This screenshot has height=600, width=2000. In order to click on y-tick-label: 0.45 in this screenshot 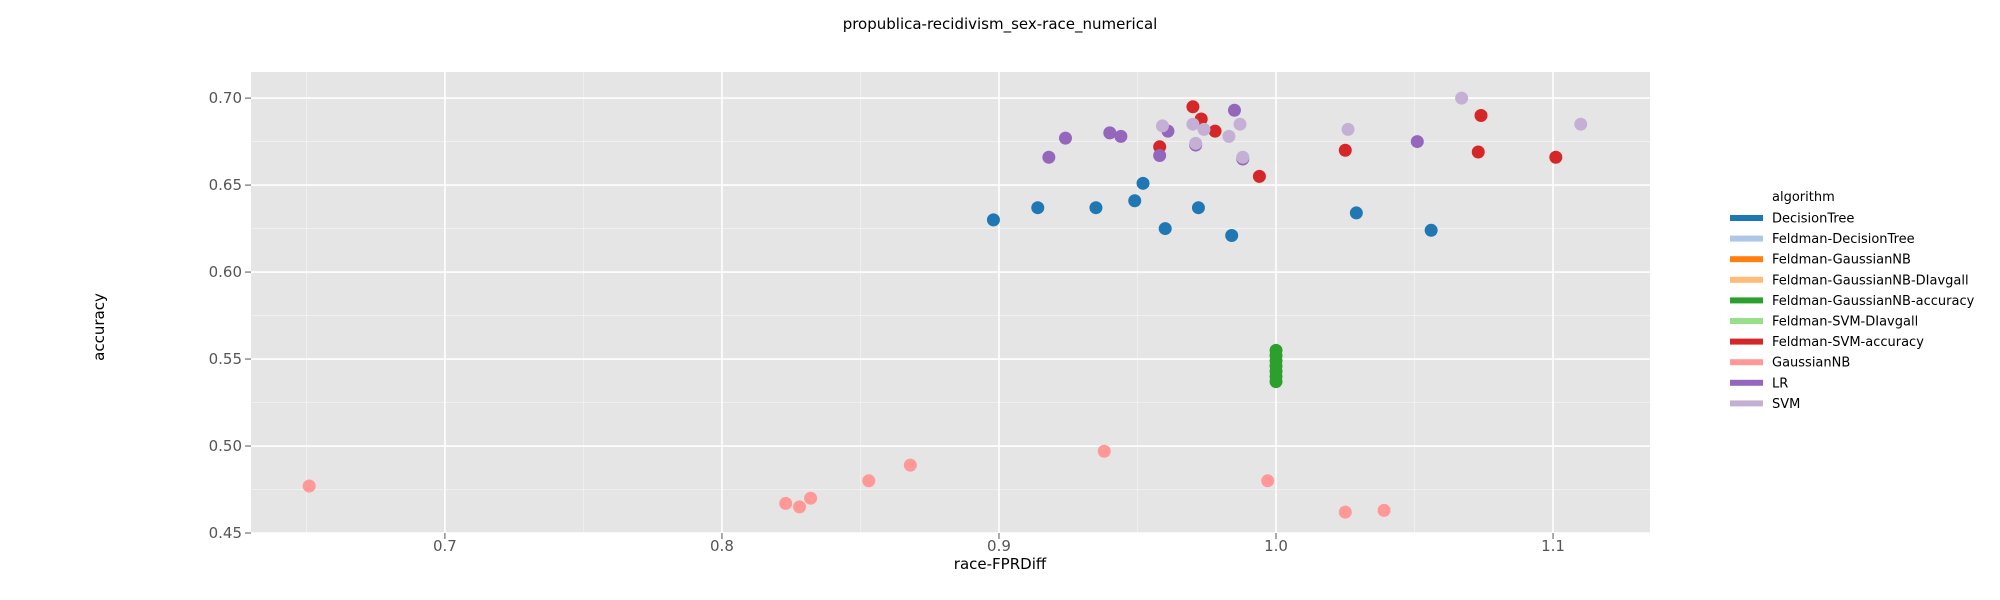, I will do `click(225, 533)`.